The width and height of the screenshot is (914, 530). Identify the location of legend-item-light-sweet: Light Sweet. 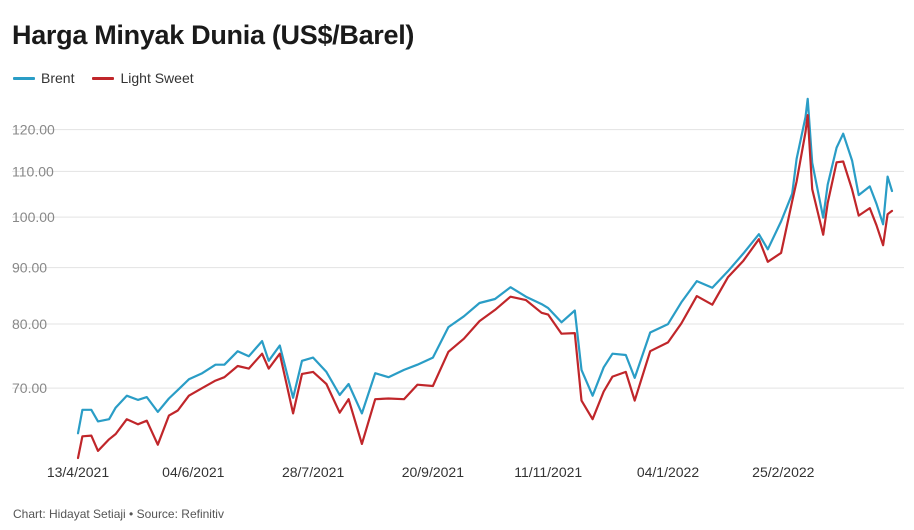
(143, 78).